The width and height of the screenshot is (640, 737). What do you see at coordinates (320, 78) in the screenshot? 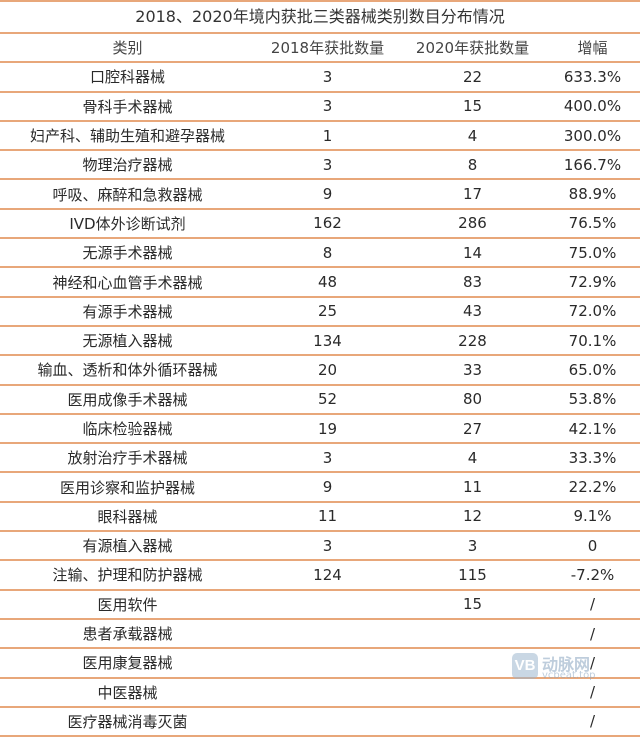
I see `table-row: 口腔科器械 3 22 633.3%` at bounding box center [320, 78].